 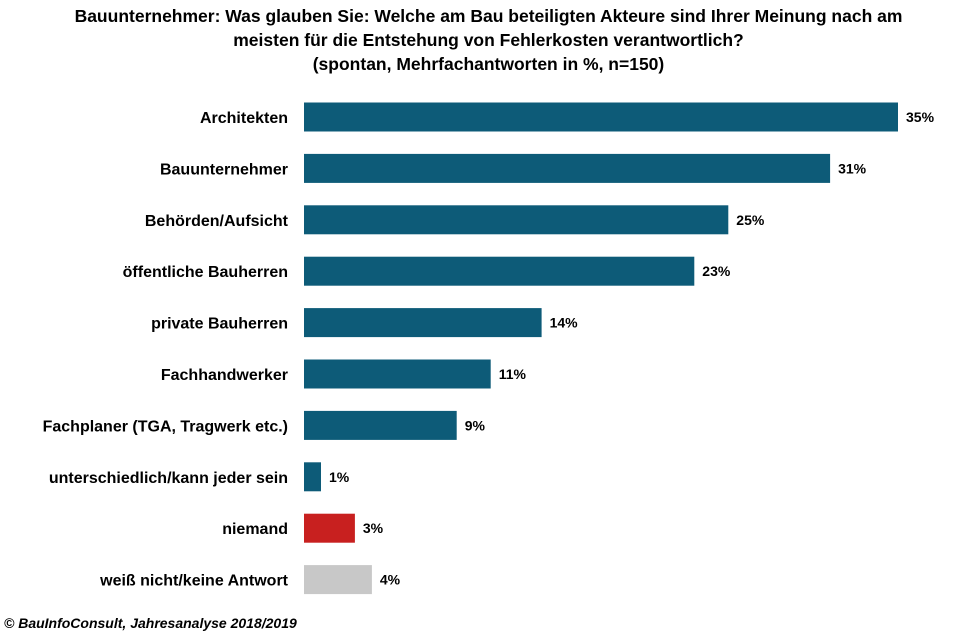 I want to click on chart-title-line-3: (spontan, Mehrfachantworten in %, n=150), so click(x=488, y=64).